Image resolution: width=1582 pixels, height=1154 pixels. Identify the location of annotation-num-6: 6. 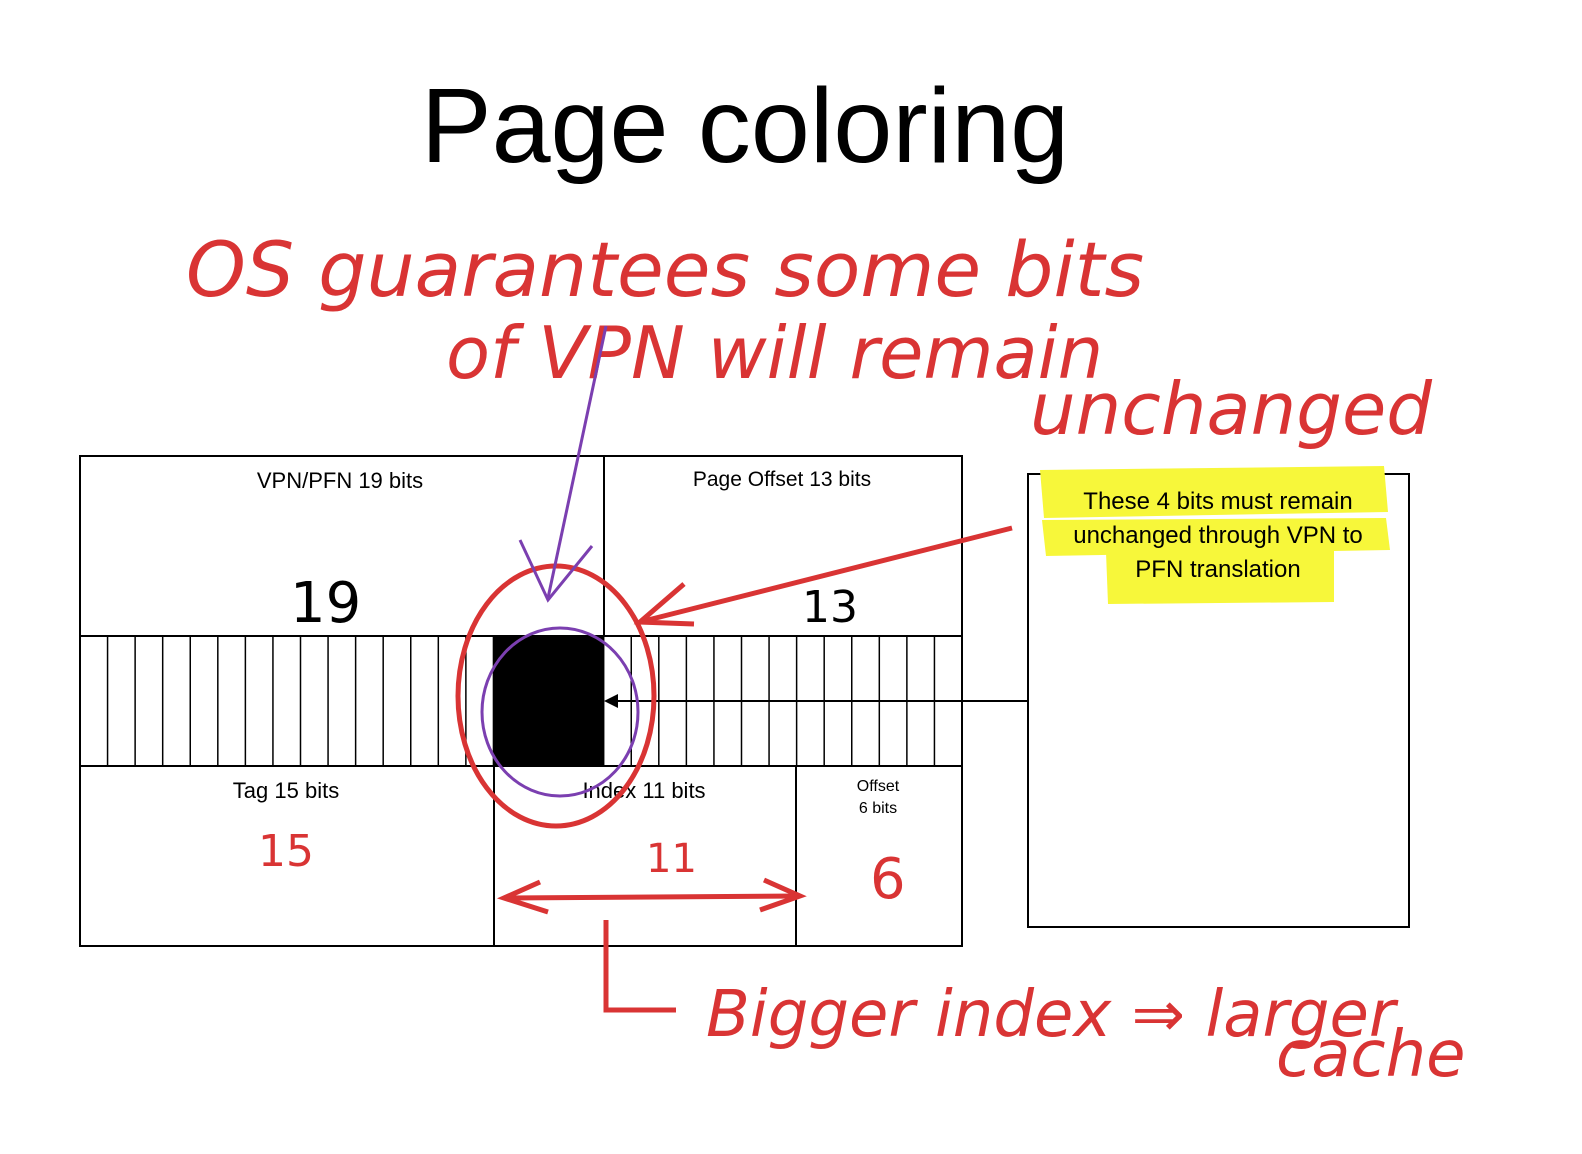
(888, 879).